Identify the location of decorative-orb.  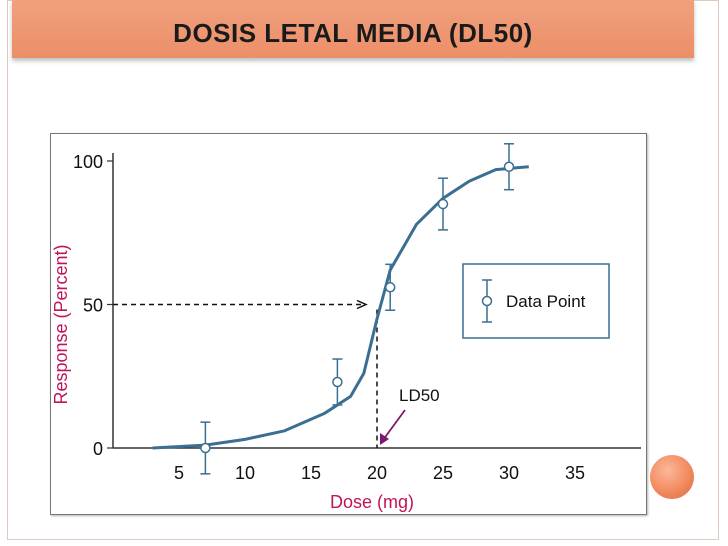
(672, 477).